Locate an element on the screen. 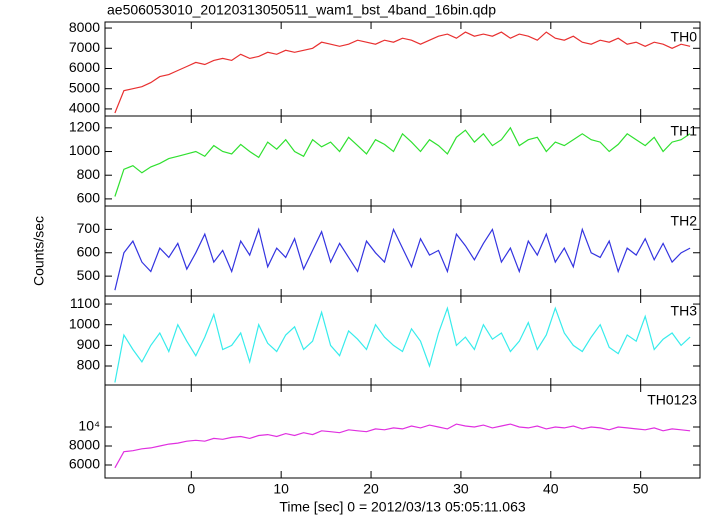 Image resolution: width=717 pixels, height=516 pixels. series-label: TH1 is located at coordinates (684, 131).